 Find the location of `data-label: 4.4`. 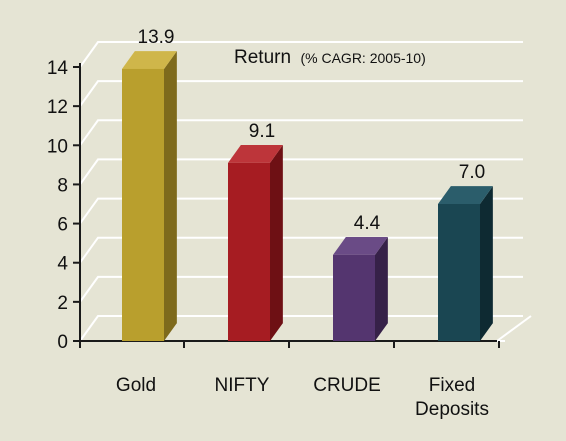

data-label: 4.4 is located at coordinates (367, 223).